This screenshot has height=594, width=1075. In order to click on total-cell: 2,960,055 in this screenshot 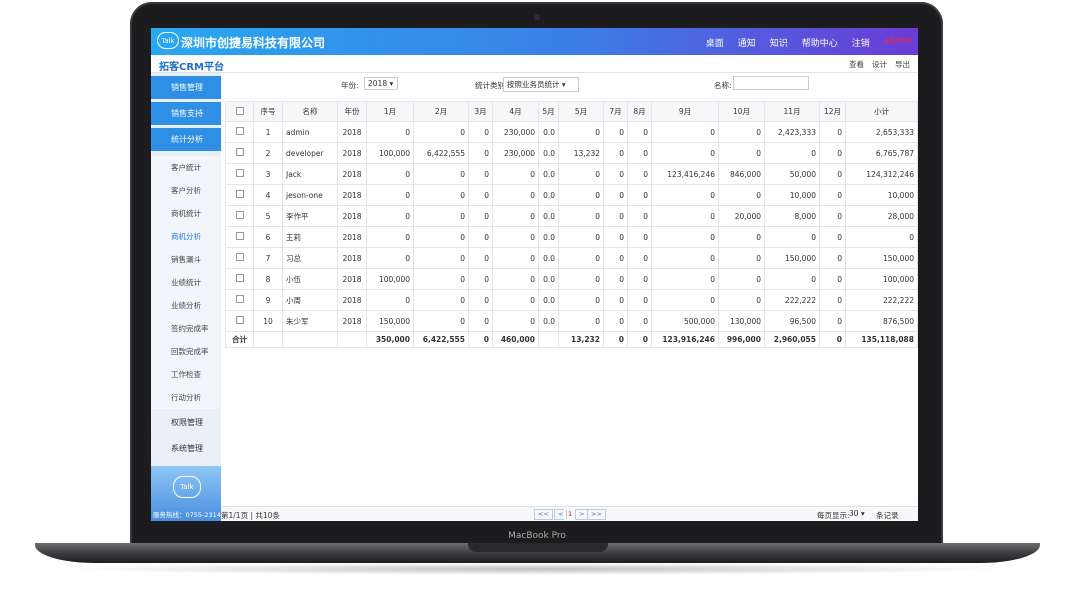, I will do `click(792, 339)`.